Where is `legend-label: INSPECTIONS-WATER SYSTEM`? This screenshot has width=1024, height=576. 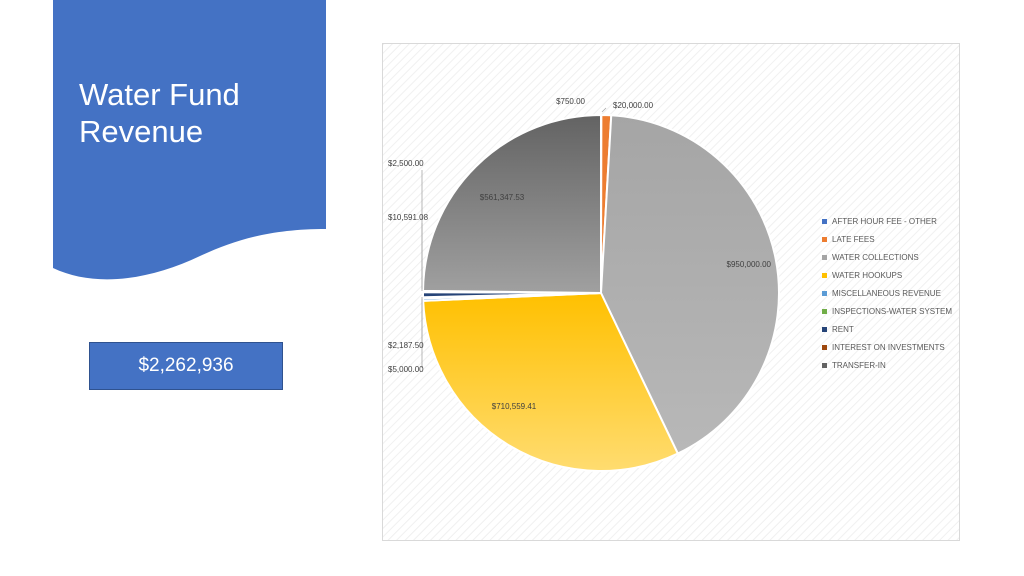 legend-label: INSPECTIONS-WATER SYSTEM is located at coordinates (892, 311).